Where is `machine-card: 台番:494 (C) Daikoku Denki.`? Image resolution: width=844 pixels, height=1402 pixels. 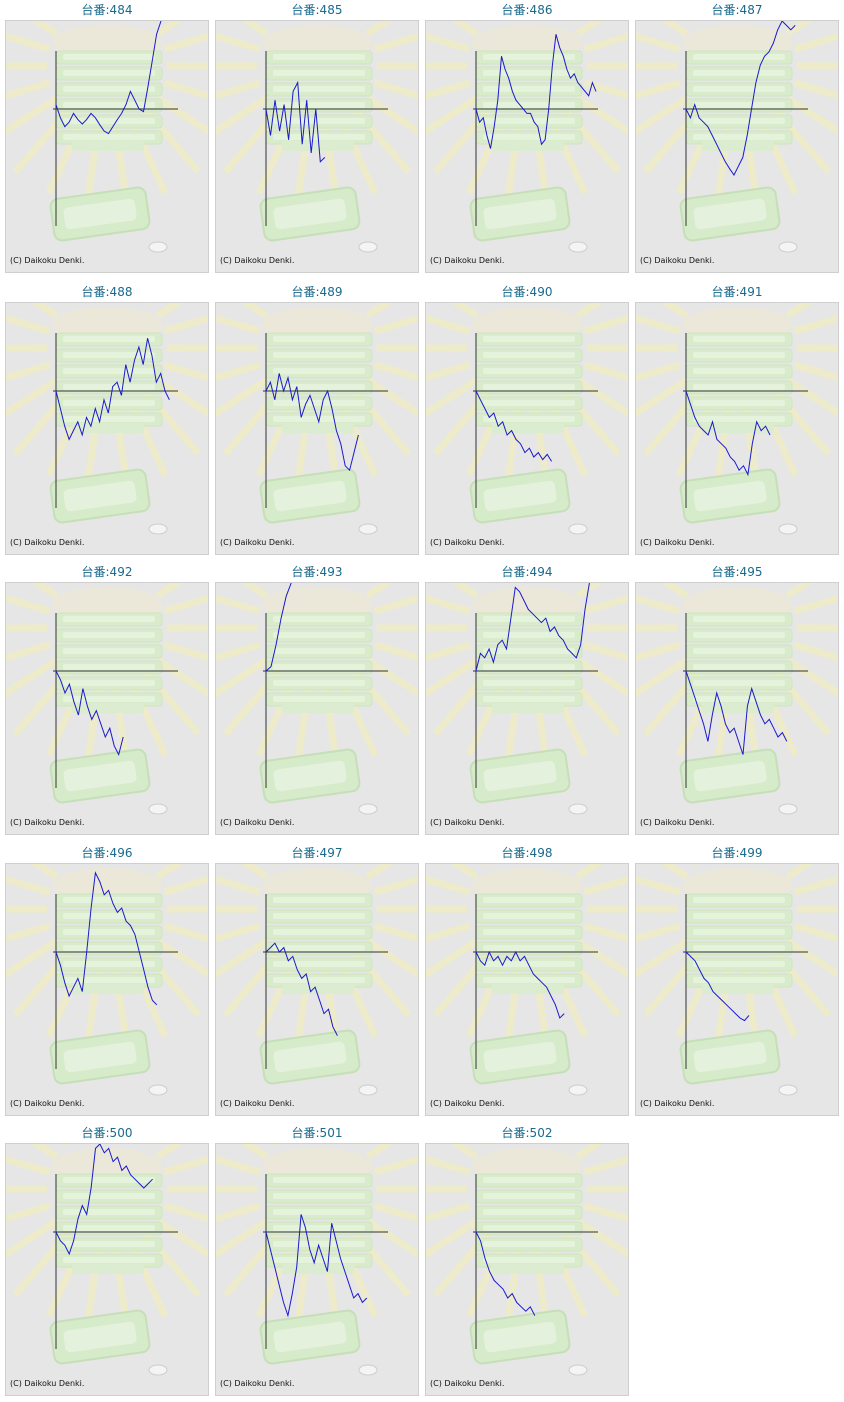 machine-card: 台番:494 (C) Daikoku Denki. is located at coordinates (527, 701).